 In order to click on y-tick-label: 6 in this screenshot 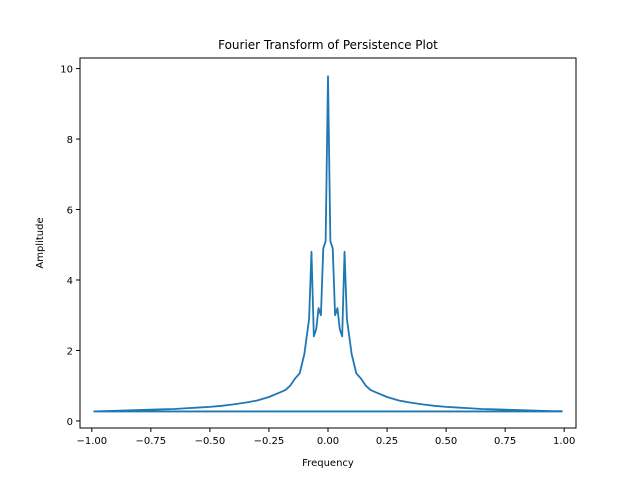, I will do `click(70, 211)`.